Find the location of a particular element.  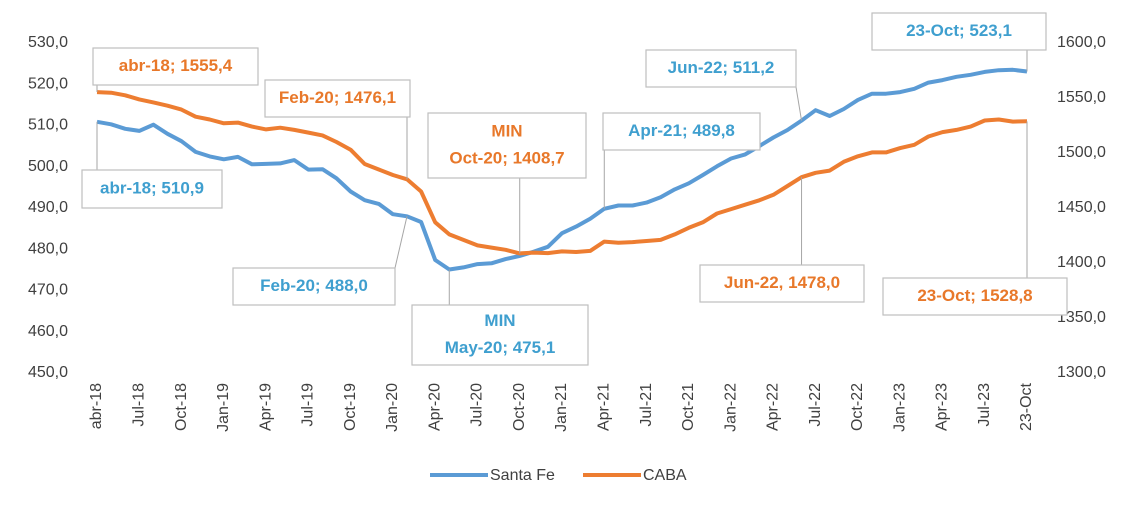

x-tick-label: Apr-21 is located at coordinates (603, 407).